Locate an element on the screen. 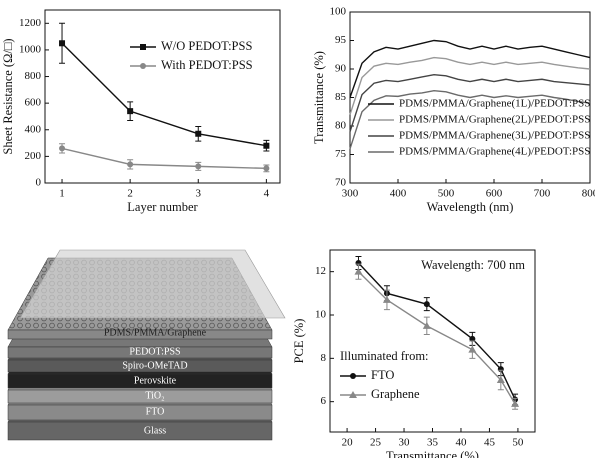 The width and height of the screenshot is (595, 458). y-tick-label: 600 is located at coordinates (33, 103).